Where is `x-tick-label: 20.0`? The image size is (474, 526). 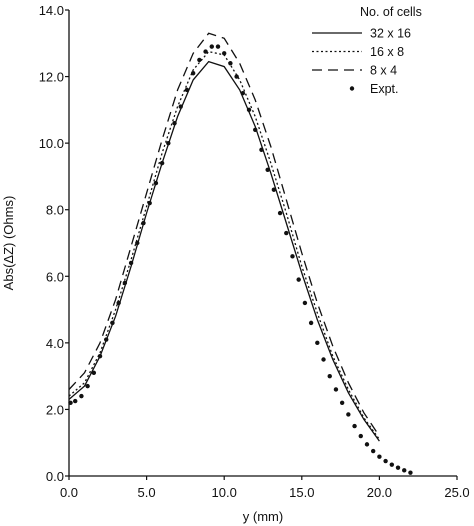
x-tick-label: 20.0 is located at coordinates (379, 492).